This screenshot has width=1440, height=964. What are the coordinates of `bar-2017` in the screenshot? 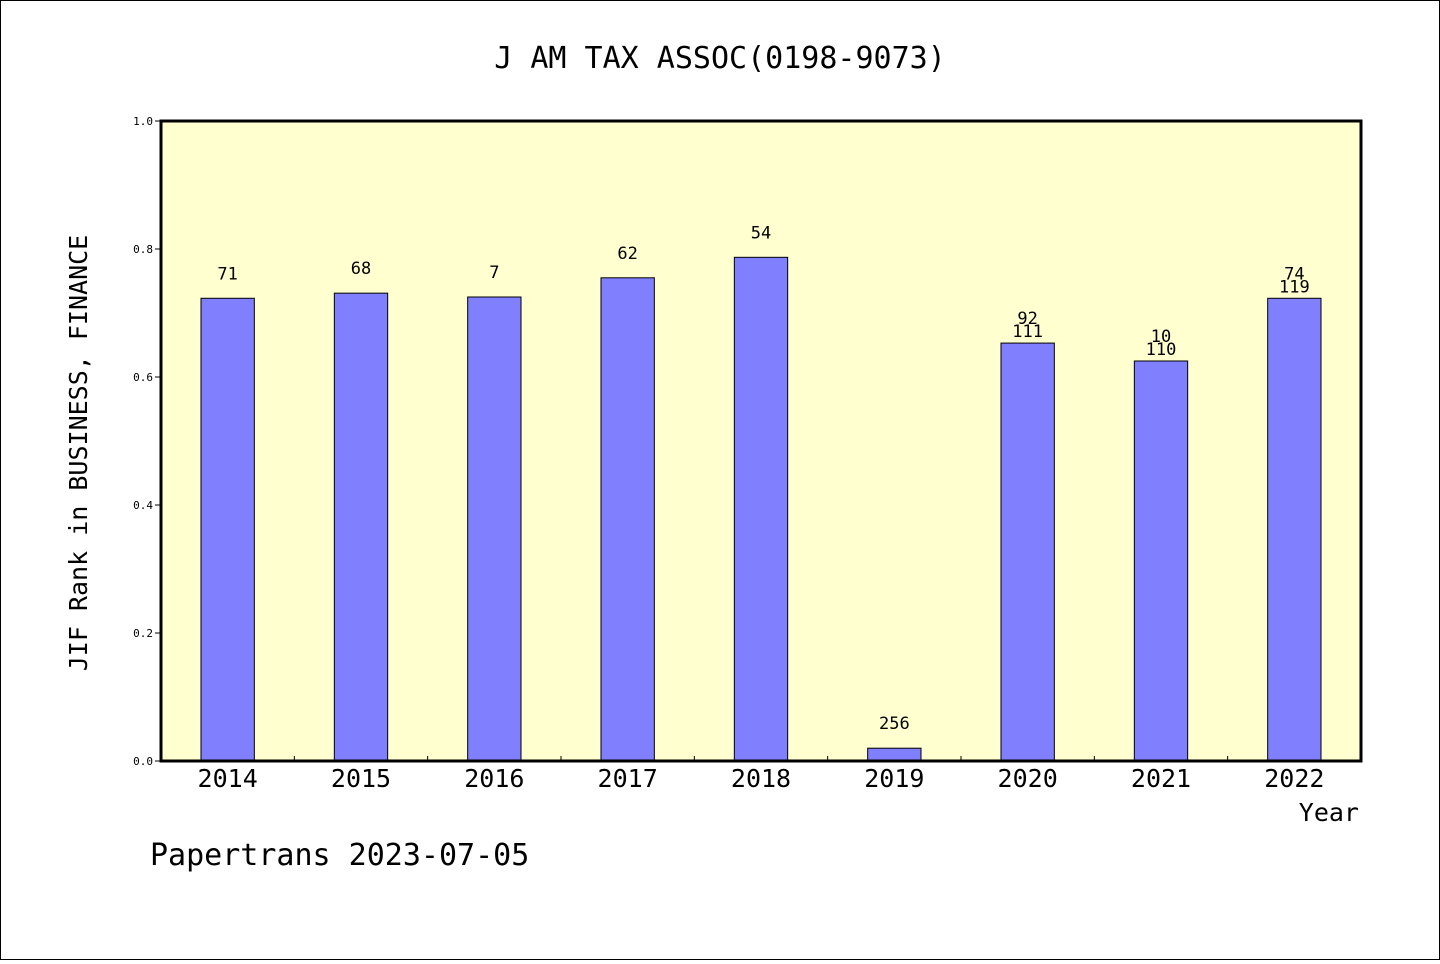 It's located at (627, 519).